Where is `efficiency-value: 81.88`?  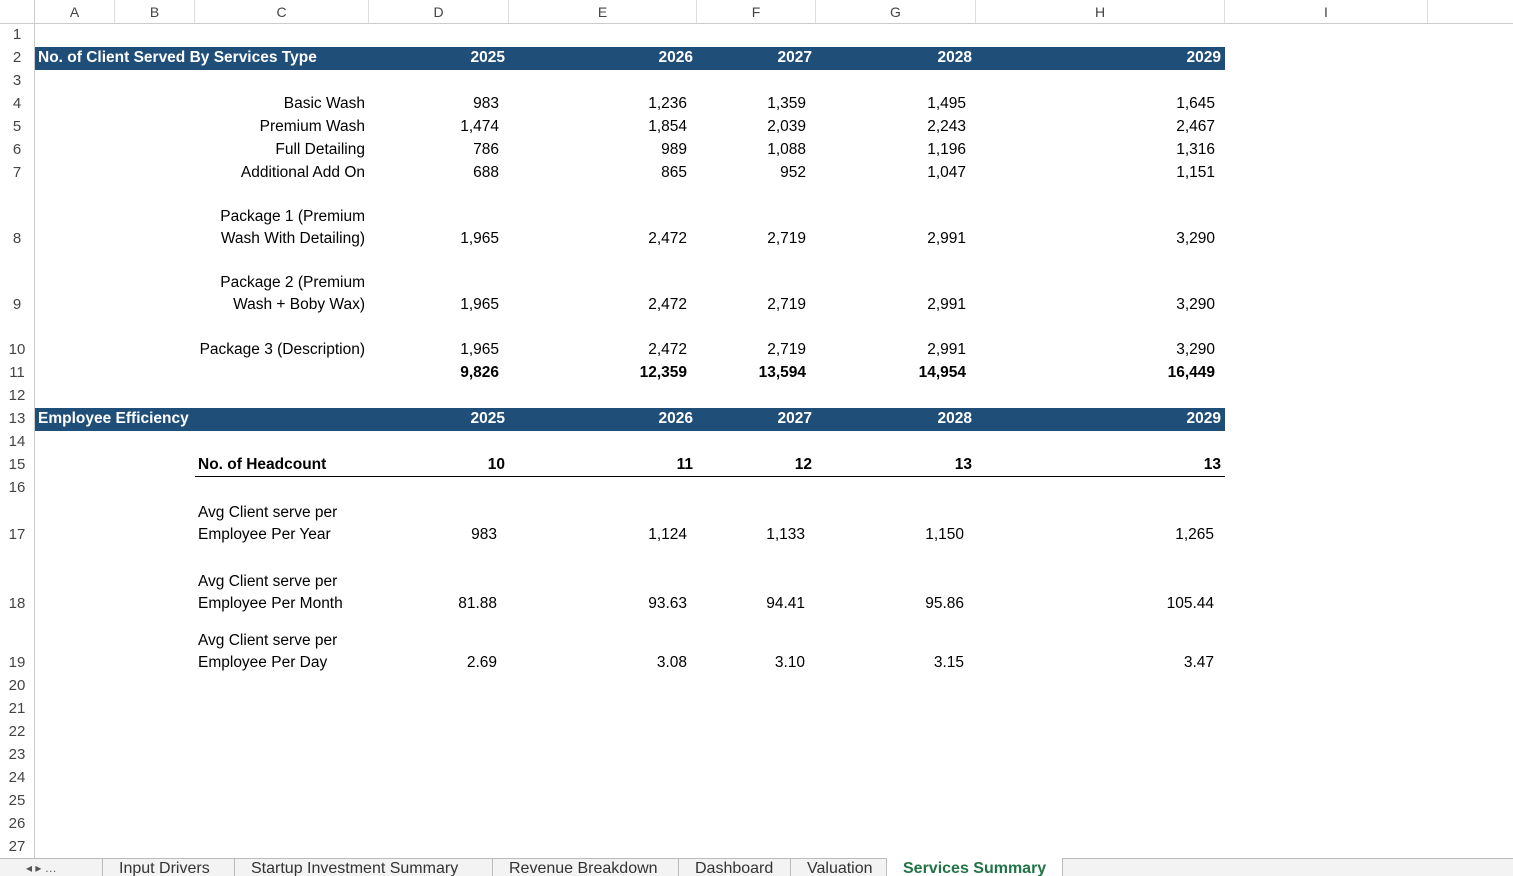 efficiency-value: 81.88 is located at coordinates (477, 603).